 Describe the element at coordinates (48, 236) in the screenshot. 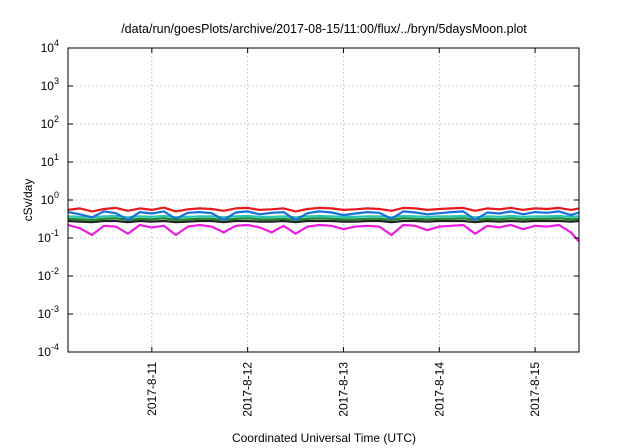

I see `y-tick-label: 10⁻¹` at that location.